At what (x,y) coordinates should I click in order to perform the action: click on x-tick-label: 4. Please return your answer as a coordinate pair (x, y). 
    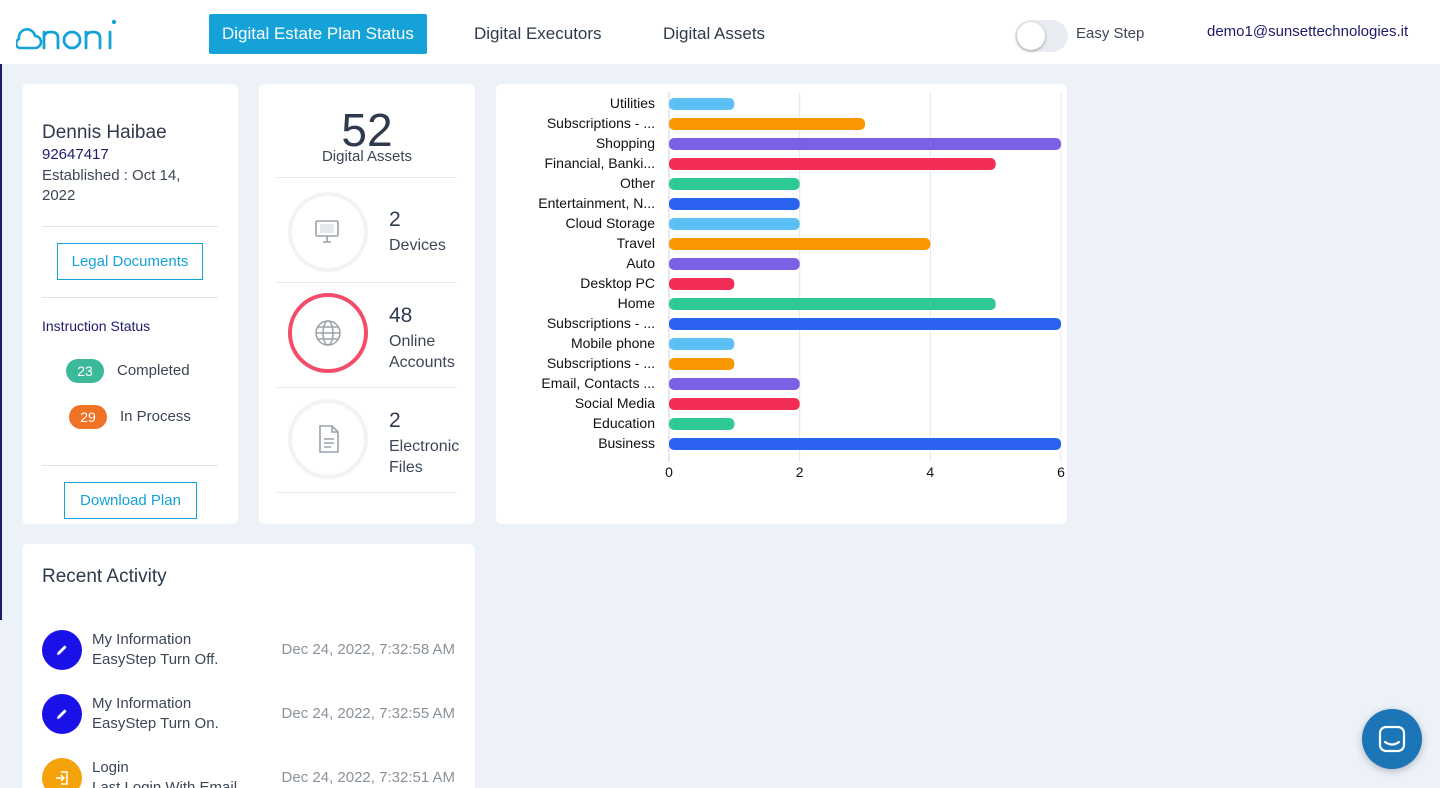
    Looking at the image, I should click on (930, 472).